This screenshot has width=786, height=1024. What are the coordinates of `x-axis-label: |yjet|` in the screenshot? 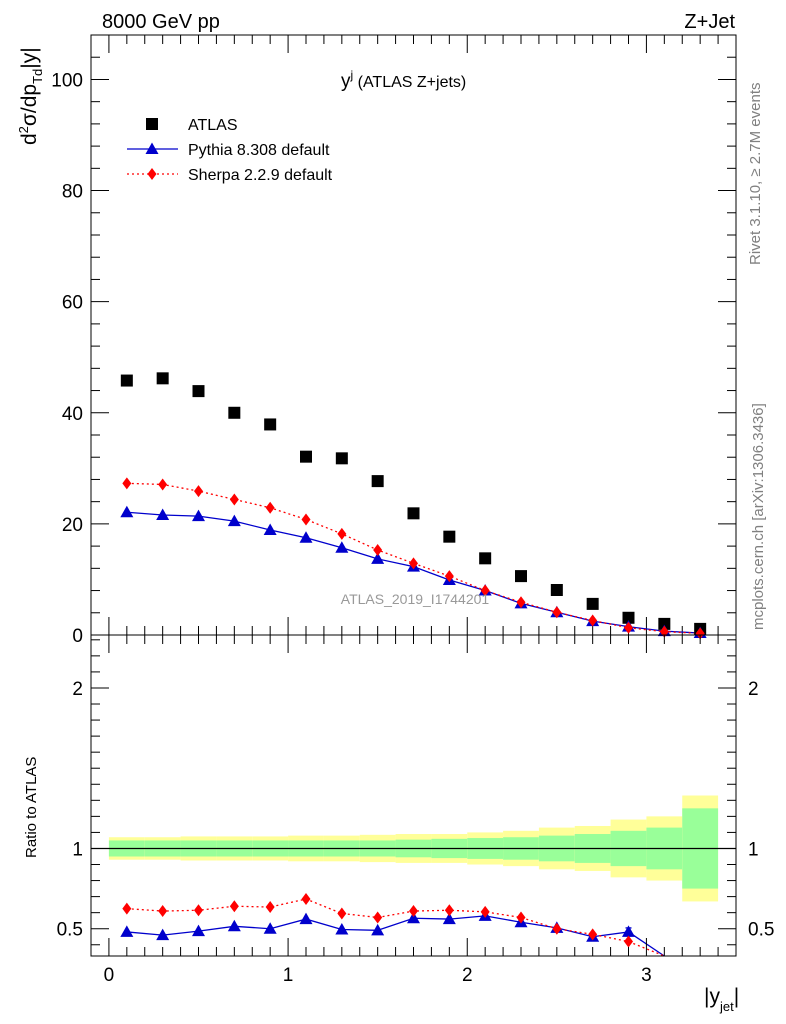 It's located at (721, 999).